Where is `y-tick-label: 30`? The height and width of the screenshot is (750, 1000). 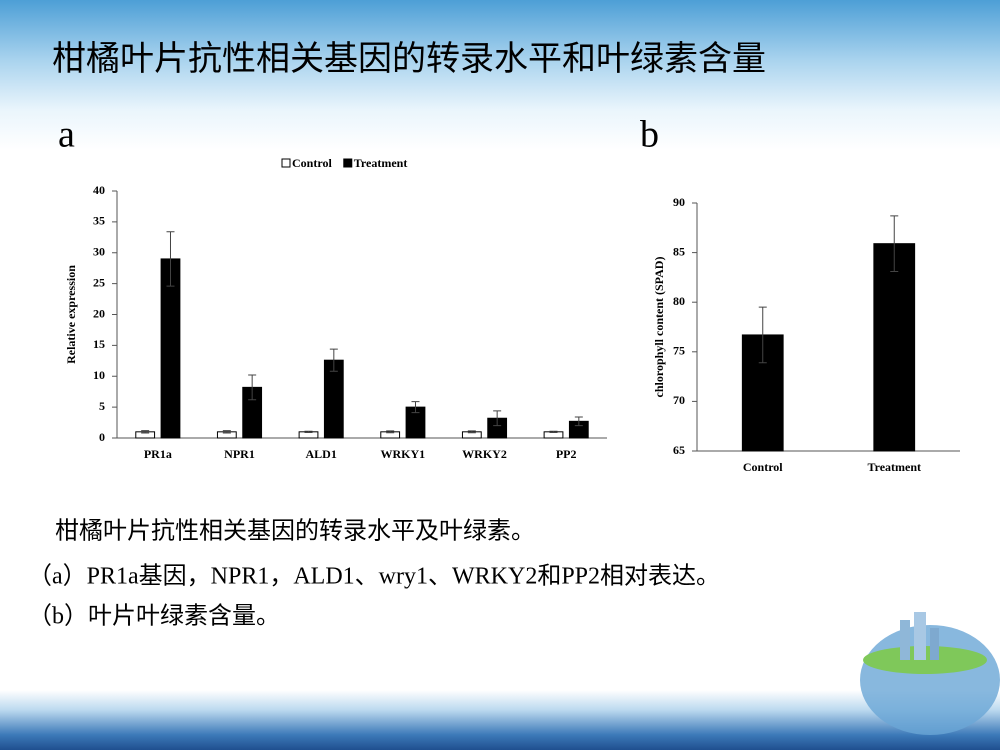 y-tick-label: 30 is located at coordinates (99, 252).